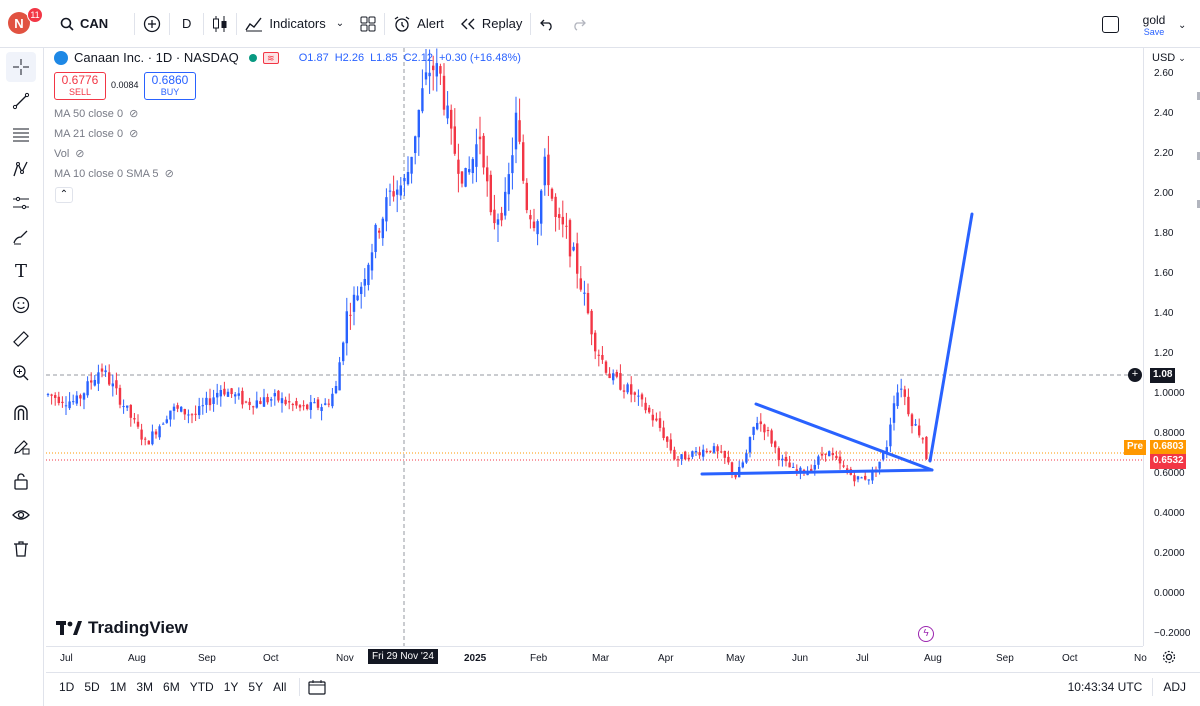 This screenshot has width=1200, height=706. I want to click on brush-tool, so click(21, 237).